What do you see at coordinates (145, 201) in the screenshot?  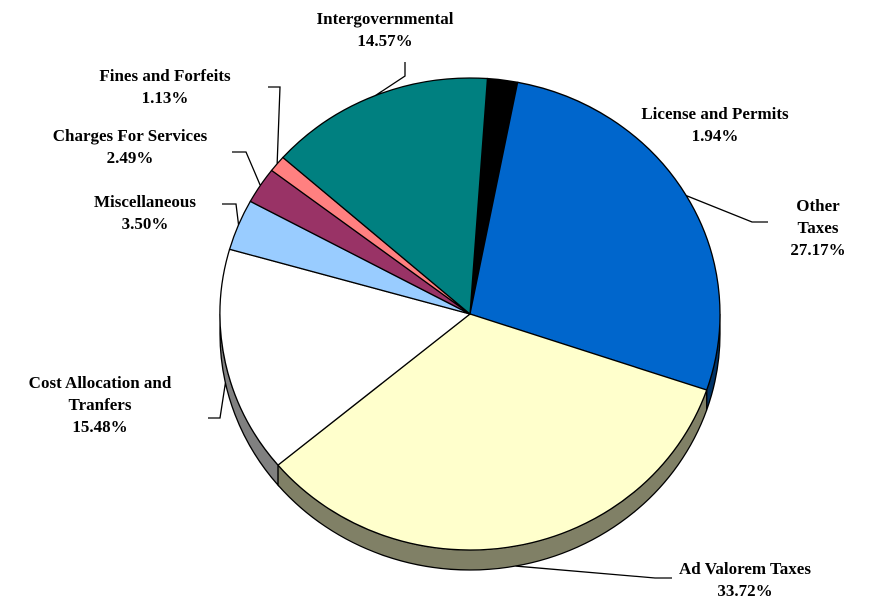 I see `category-label: Miscellaneous` at bounding box center [145, 201].